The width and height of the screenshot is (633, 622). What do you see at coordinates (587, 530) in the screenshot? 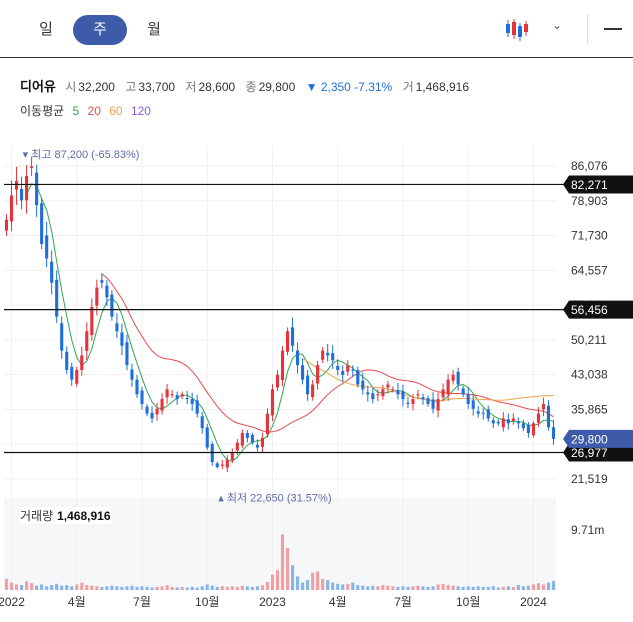
I see `volume-axis-label: 9.71m` at bounding box center [587, 530].